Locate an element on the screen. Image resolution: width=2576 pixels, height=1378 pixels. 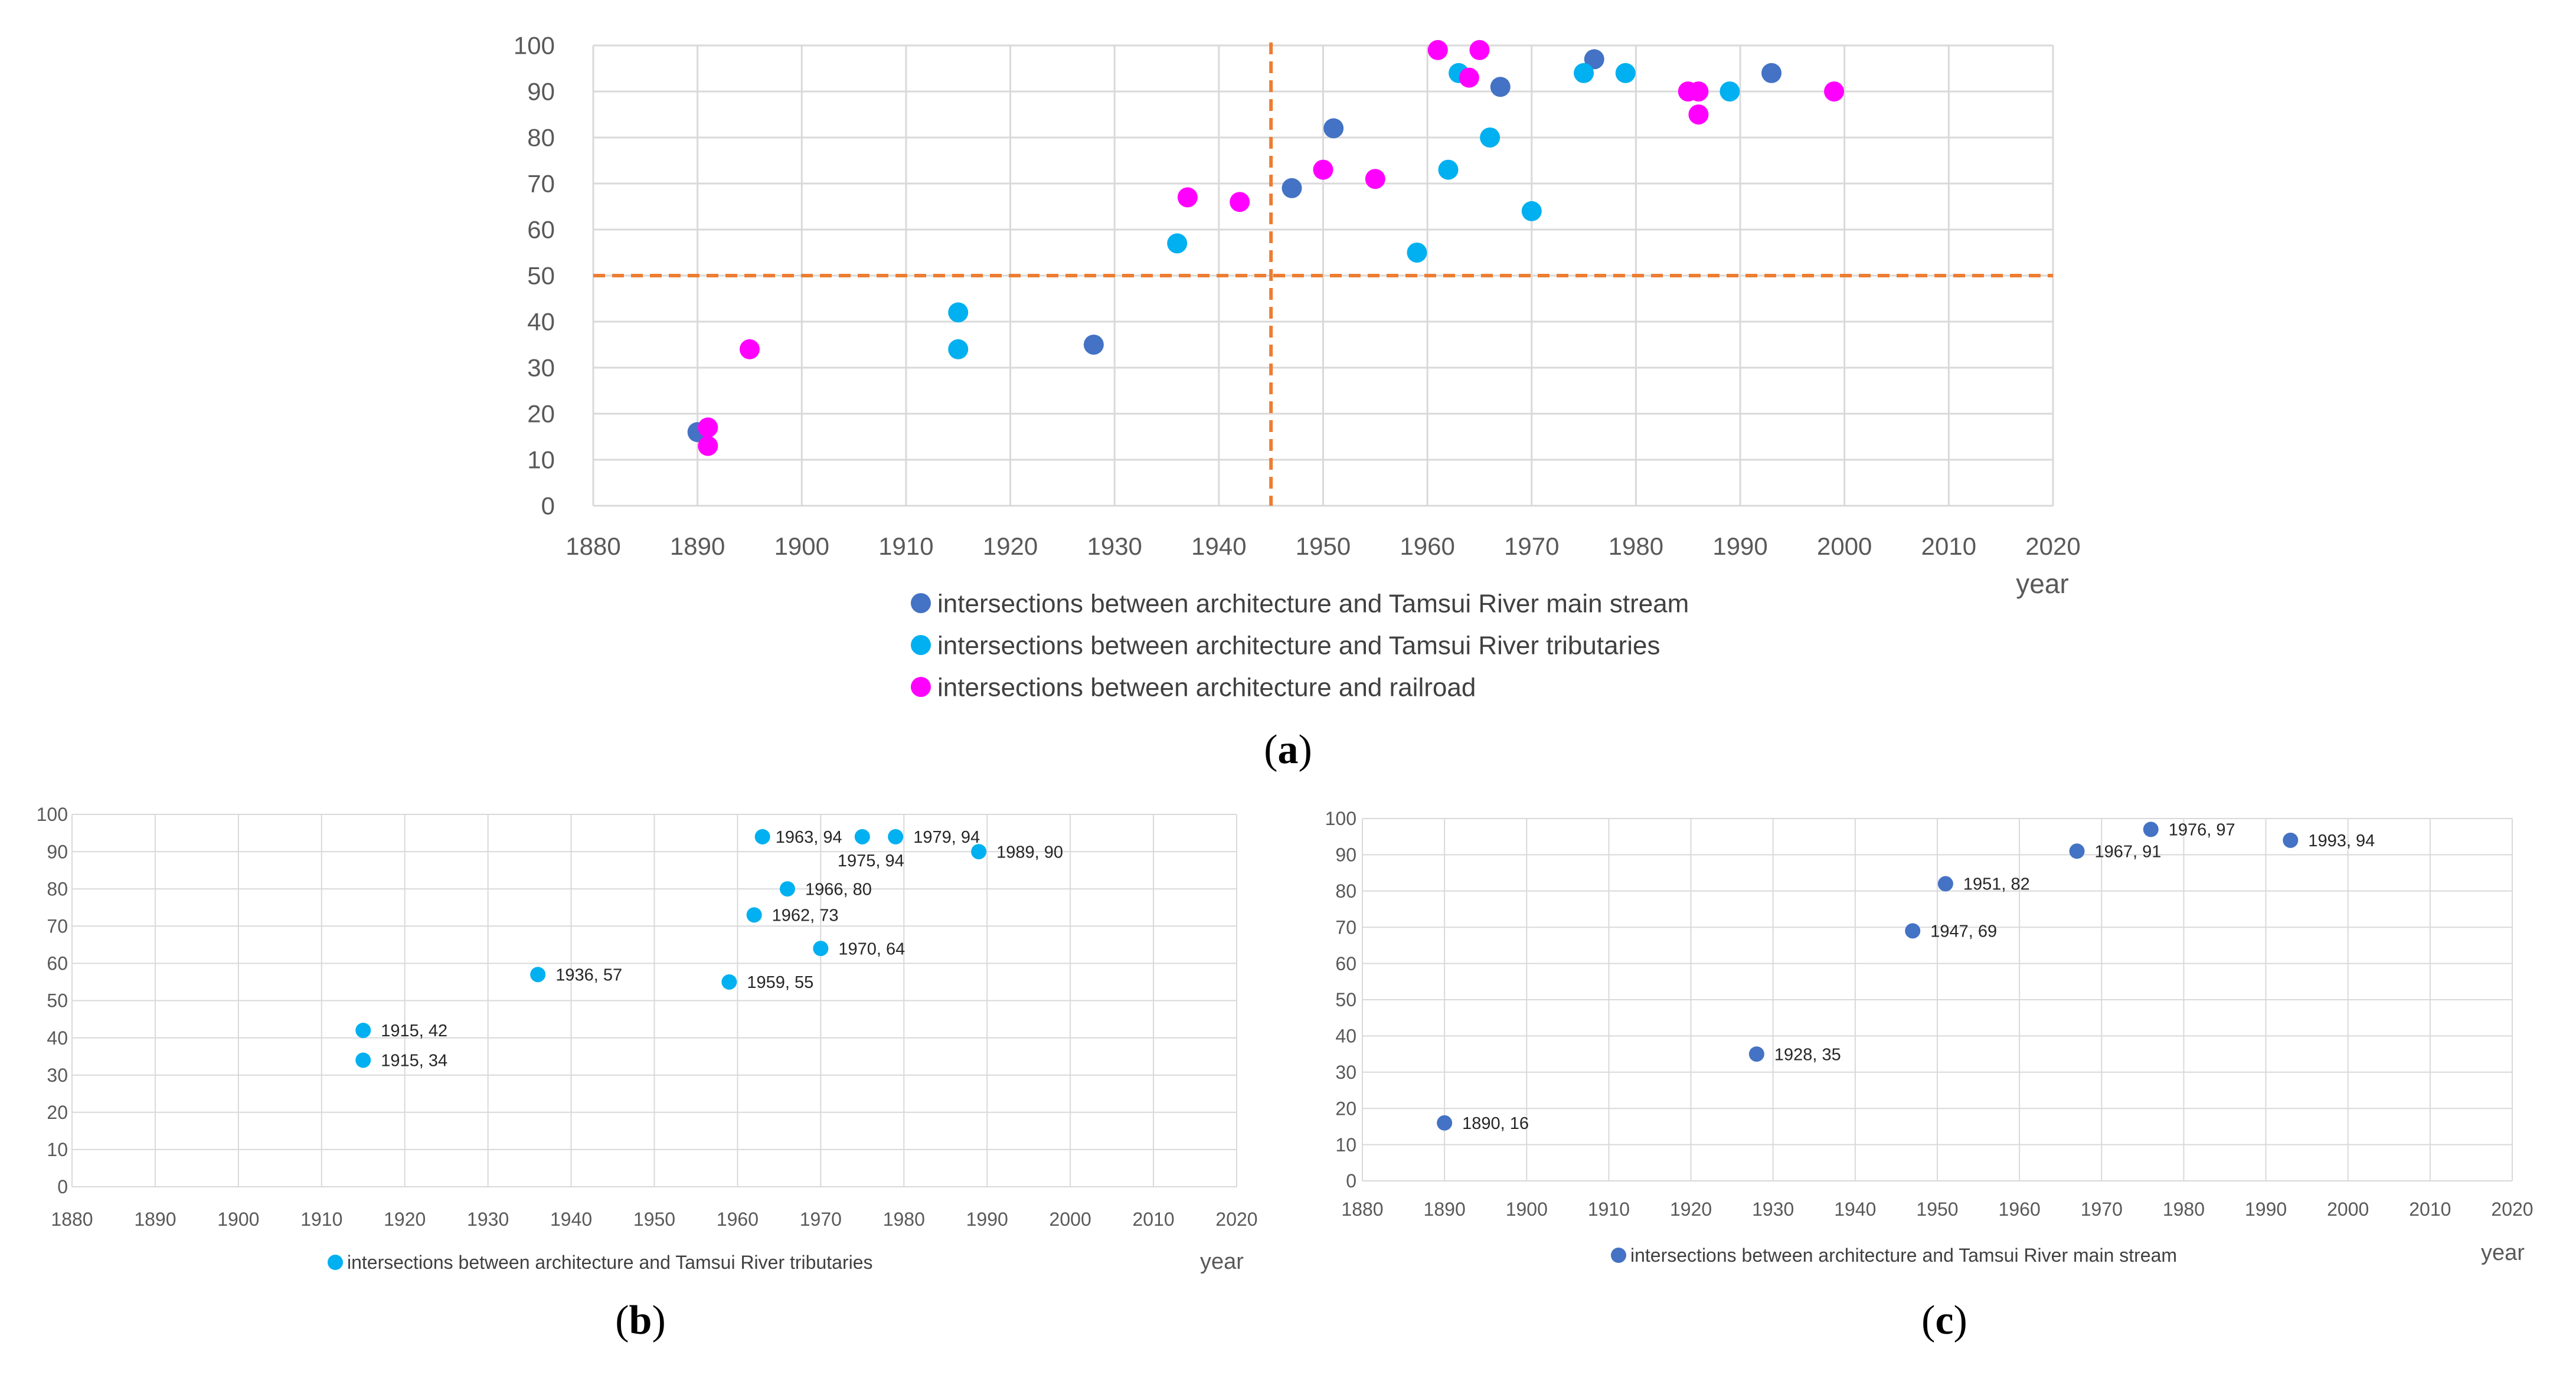
data-label: 1928, 35 is located at coordinates (1807, 1054).